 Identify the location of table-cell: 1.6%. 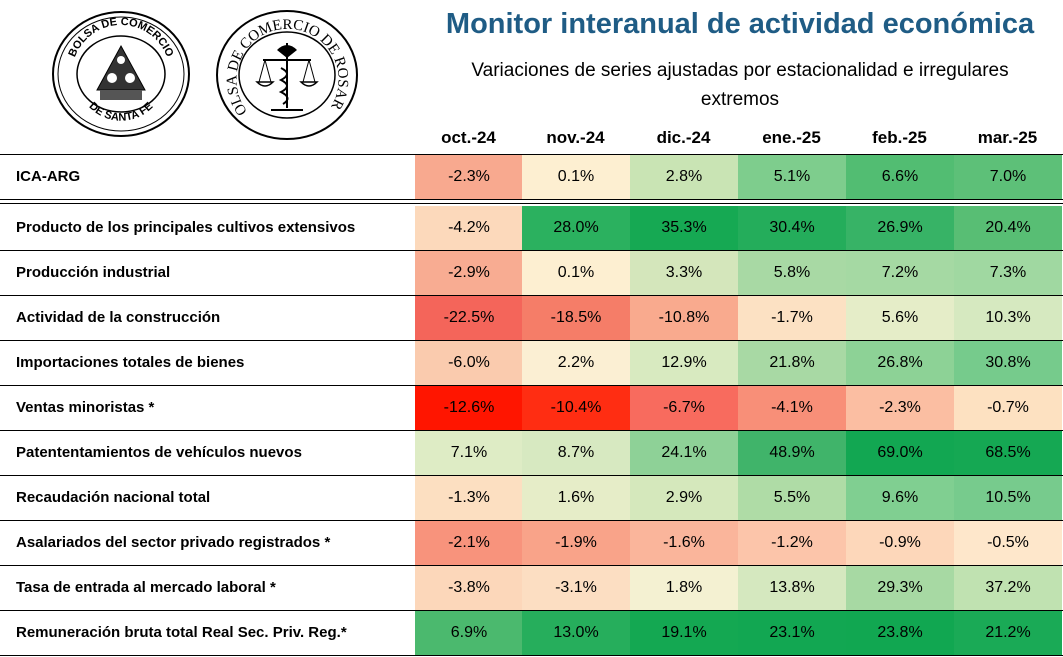
(576, 498).